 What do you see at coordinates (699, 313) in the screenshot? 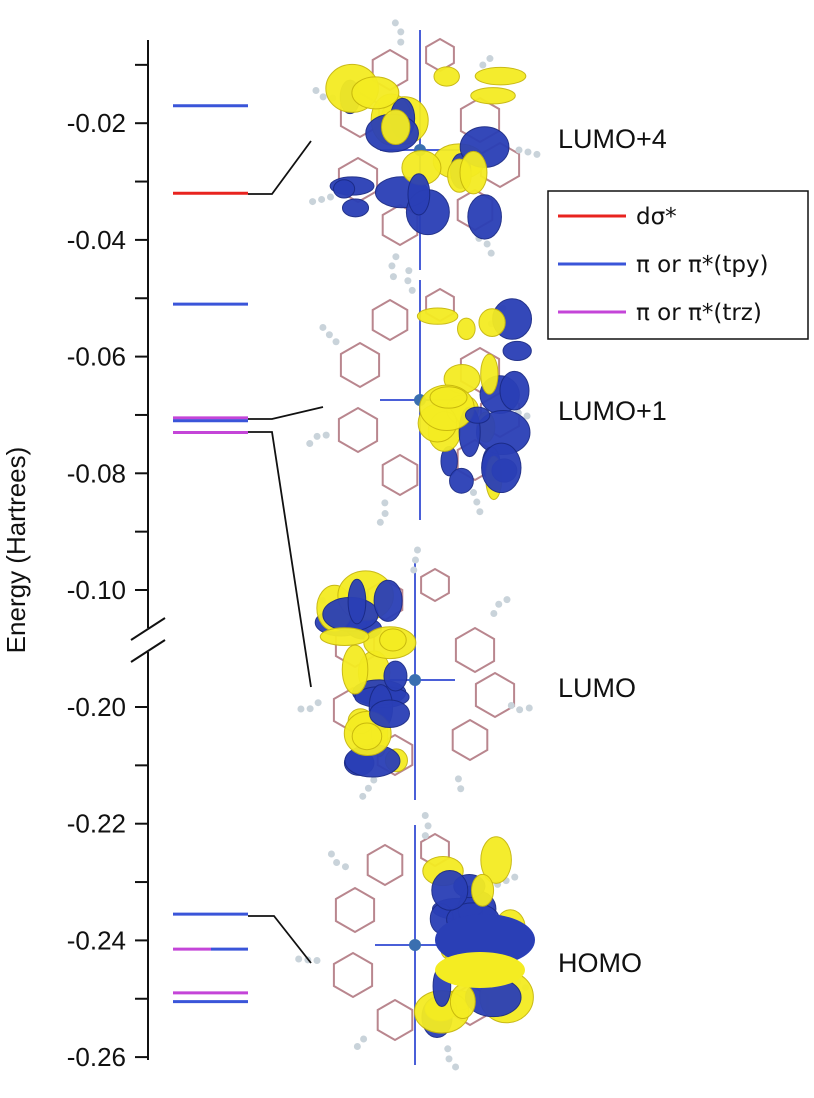
I see `legend-label: π or π*(trz)` at bounding box center [699, 313].